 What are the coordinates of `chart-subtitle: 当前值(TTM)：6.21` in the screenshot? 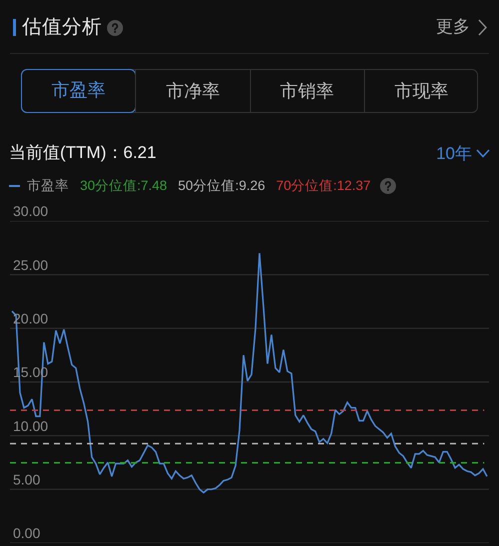 It's located at (82, 153).